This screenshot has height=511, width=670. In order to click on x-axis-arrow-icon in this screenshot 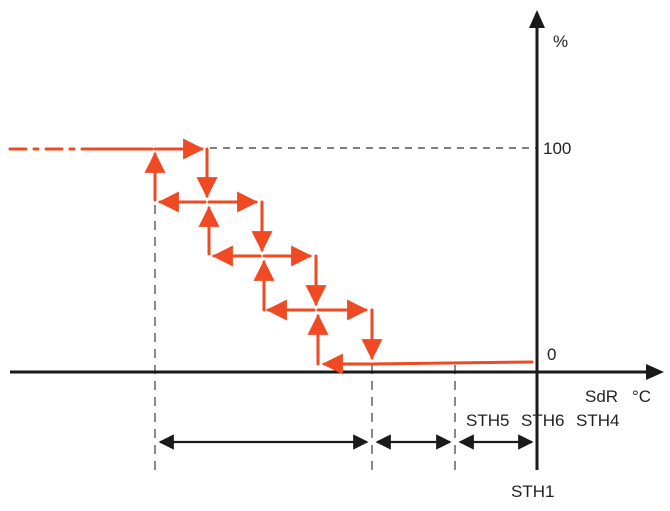, I will do `click(655, 372)`.